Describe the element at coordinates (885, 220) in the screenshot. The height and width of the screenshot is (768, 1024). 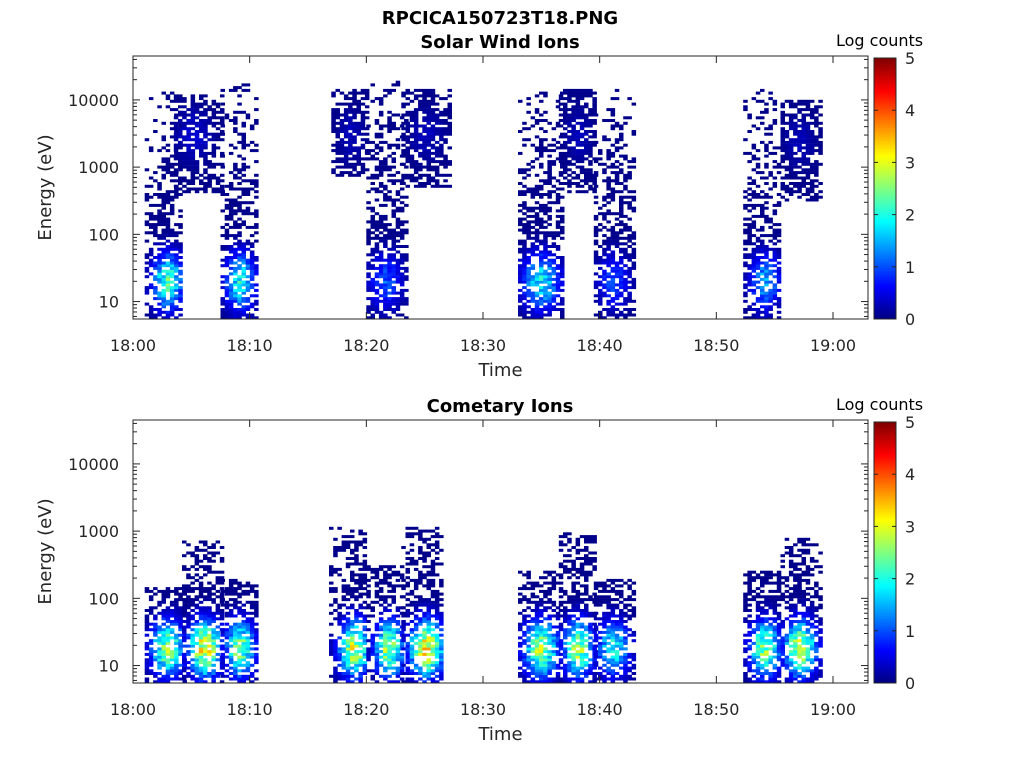
I see `colorbar-segment` at that location.